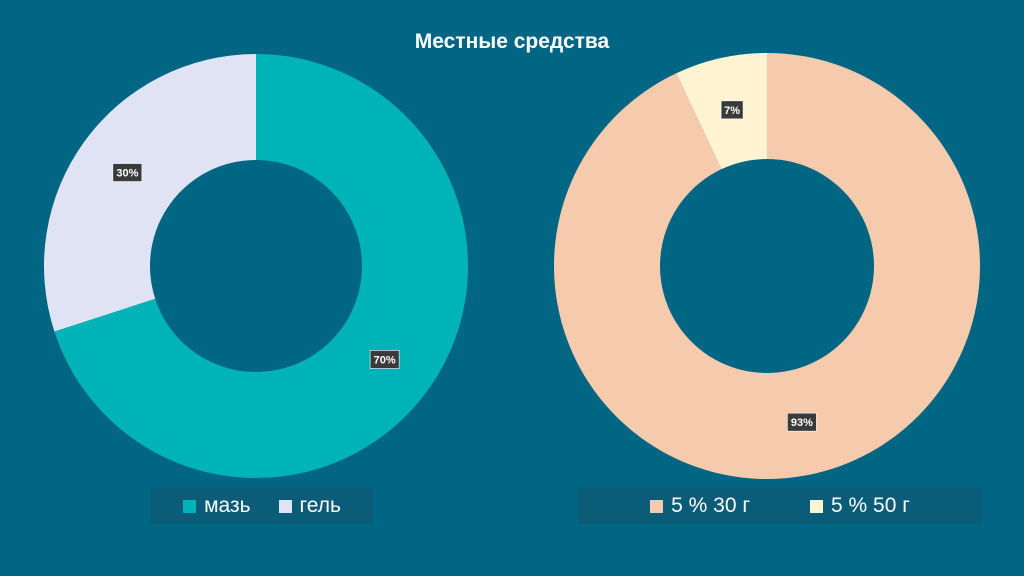 This screenshot has height=576, width=1024. I want to click on data-label-right-0: 93%, so click(802, 422).